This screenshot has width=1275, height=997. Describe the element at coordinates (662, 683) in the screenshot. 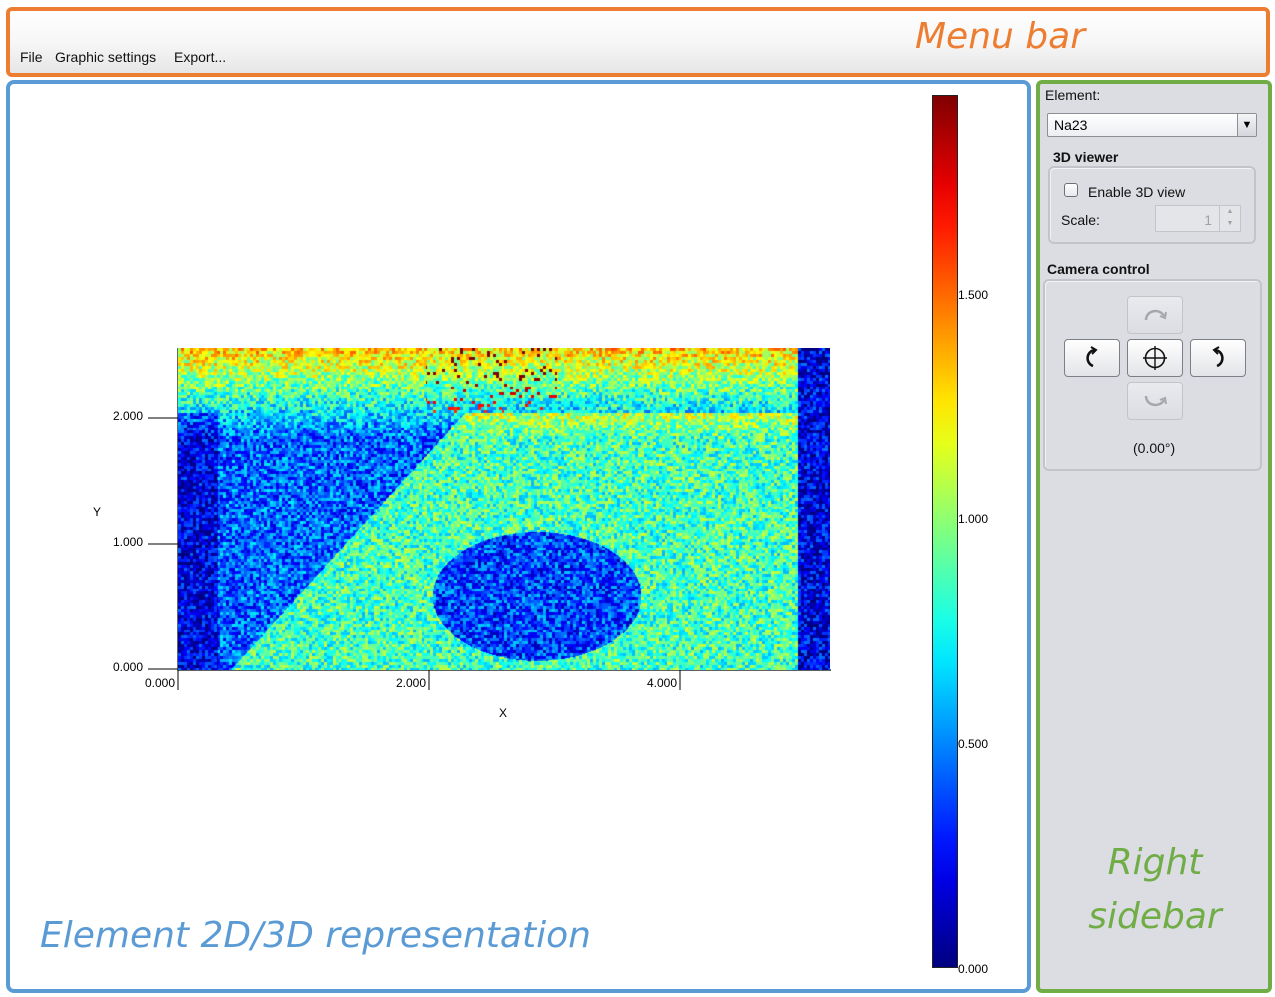

I see `x-tick-label: 4.000` at that location.